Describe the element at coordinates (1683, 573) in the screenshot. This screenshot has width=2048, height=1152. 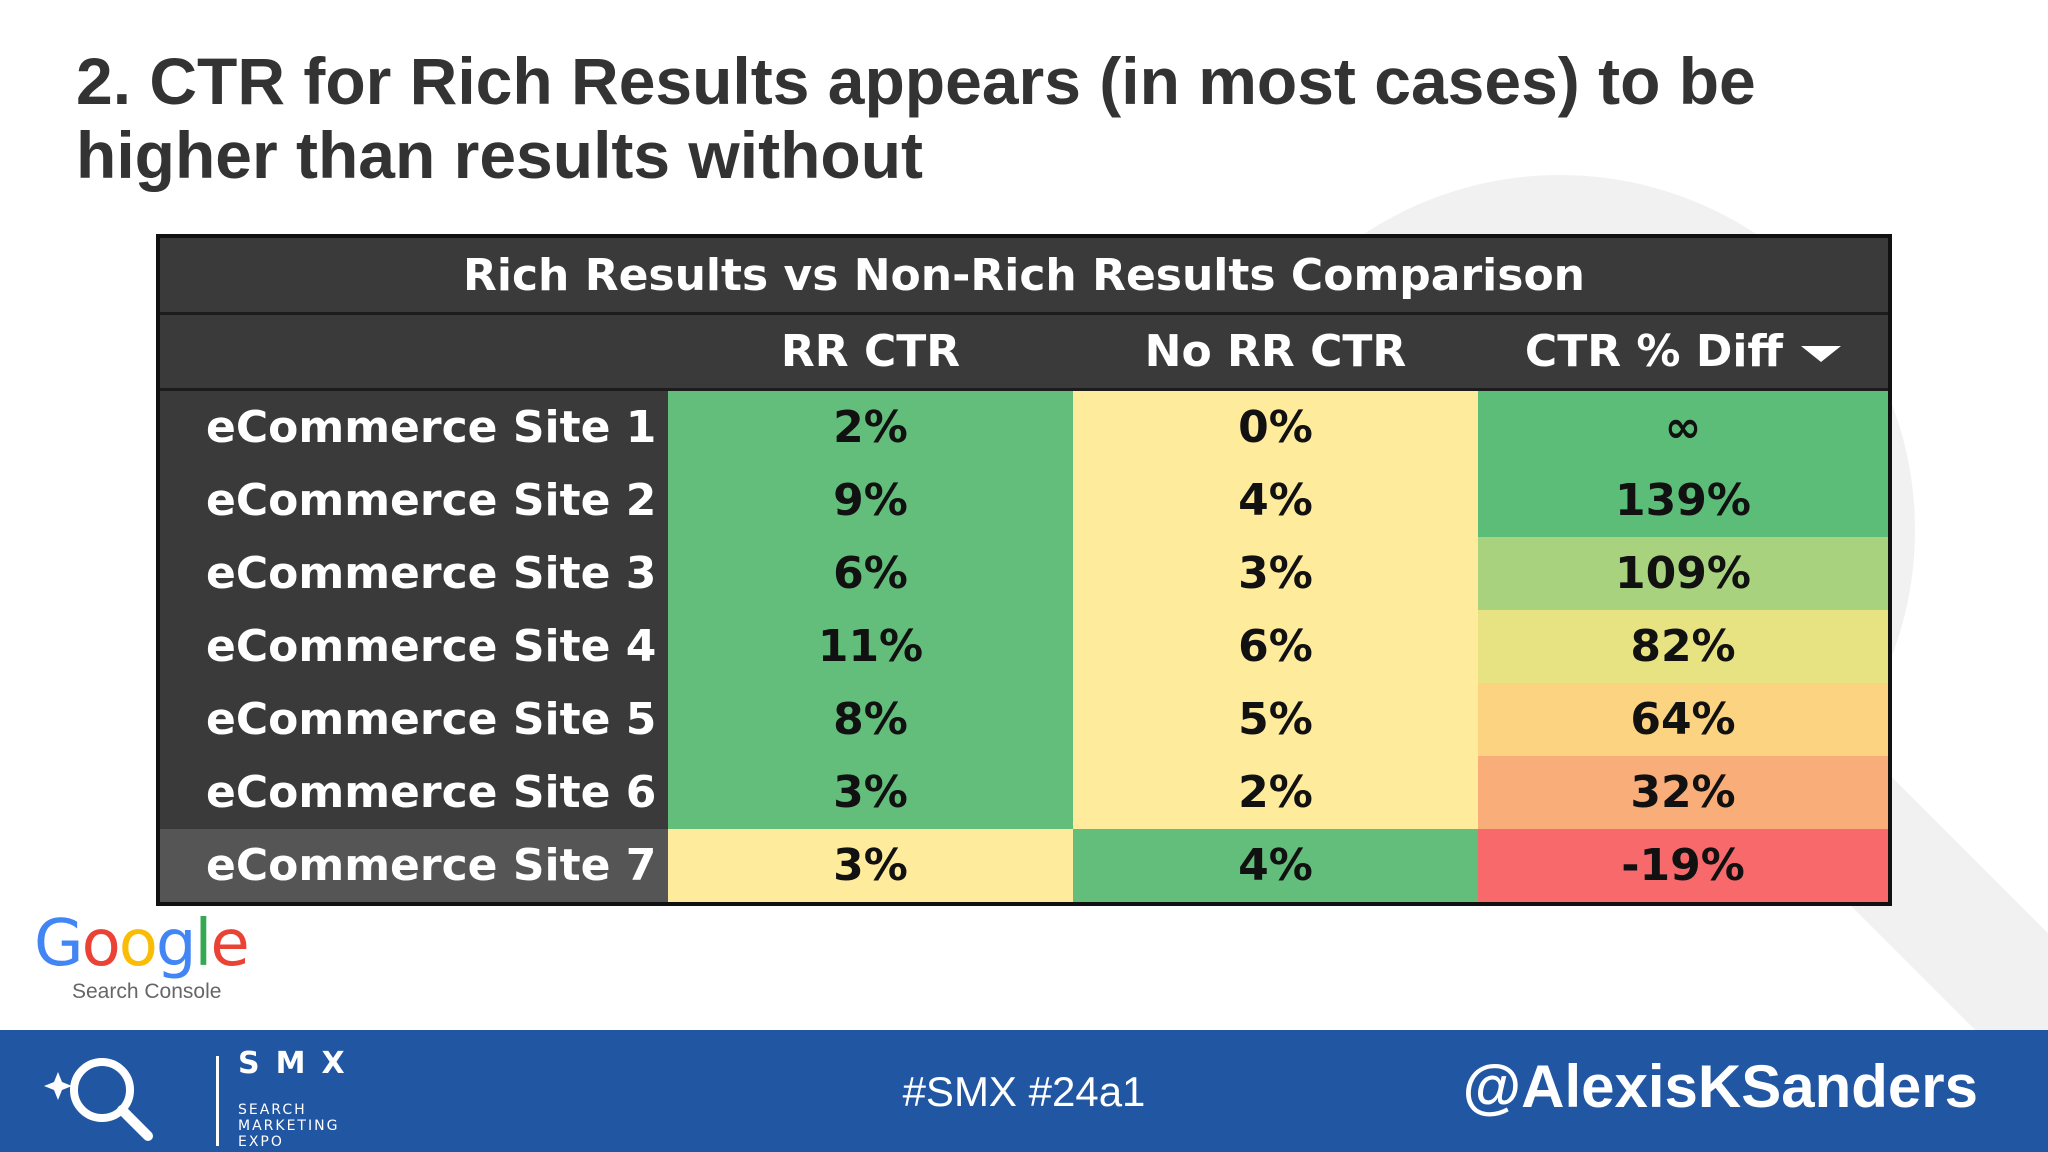
I see `ctr-diff-cell: 109%` at that location.